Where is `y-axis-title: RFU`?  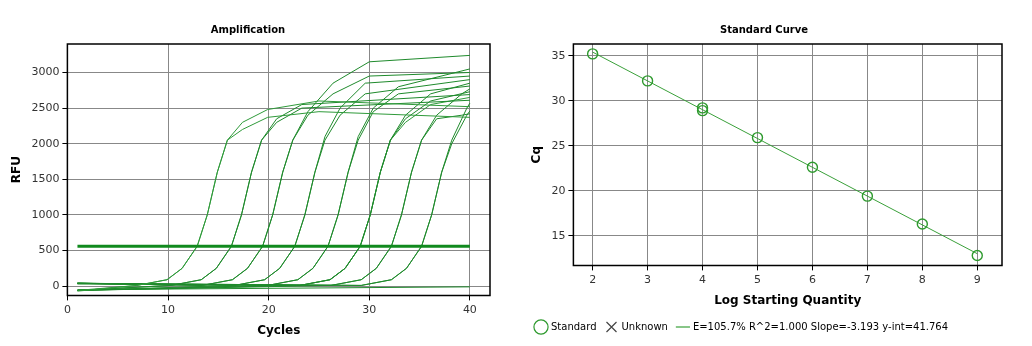
y-axis-title: RFU is located at coordinates (16, 170).